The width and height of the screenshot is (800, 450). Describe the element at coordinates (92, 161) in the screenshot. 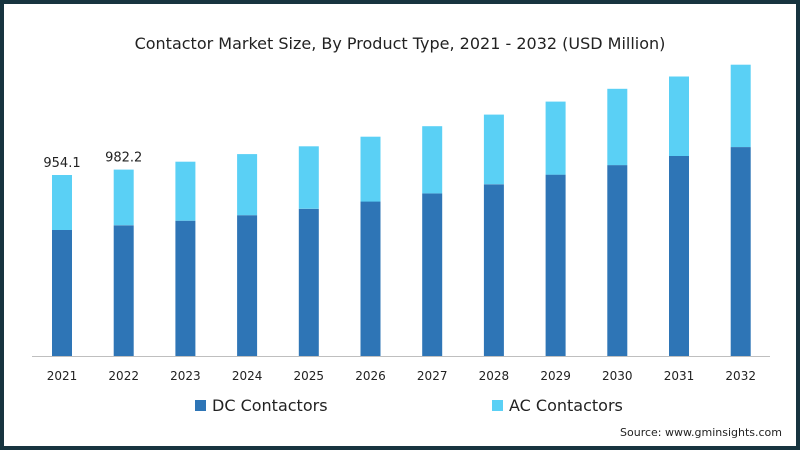

I see `data-labels: 954.1 982.2` at that location.